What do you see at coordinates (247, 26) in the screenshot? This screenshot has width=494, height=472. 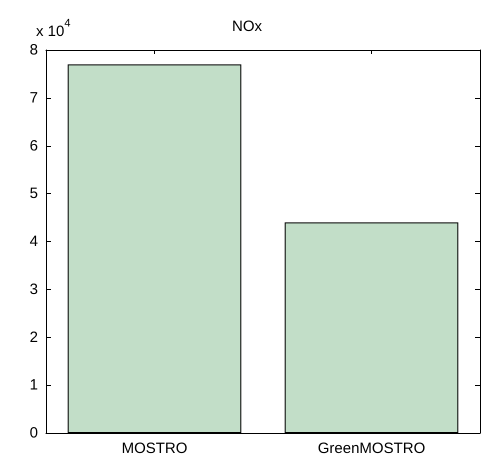 I see `chart-title: NOx` at bounding box center [247, 26].